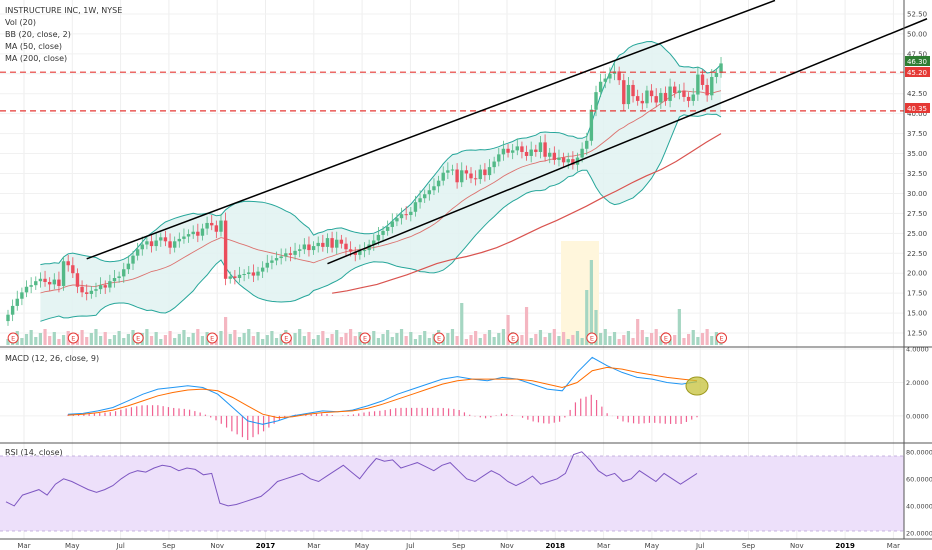 The width and height of the screenshot is (932, 550). I want to click on time-tick-label: Sep, so click(169, 546).